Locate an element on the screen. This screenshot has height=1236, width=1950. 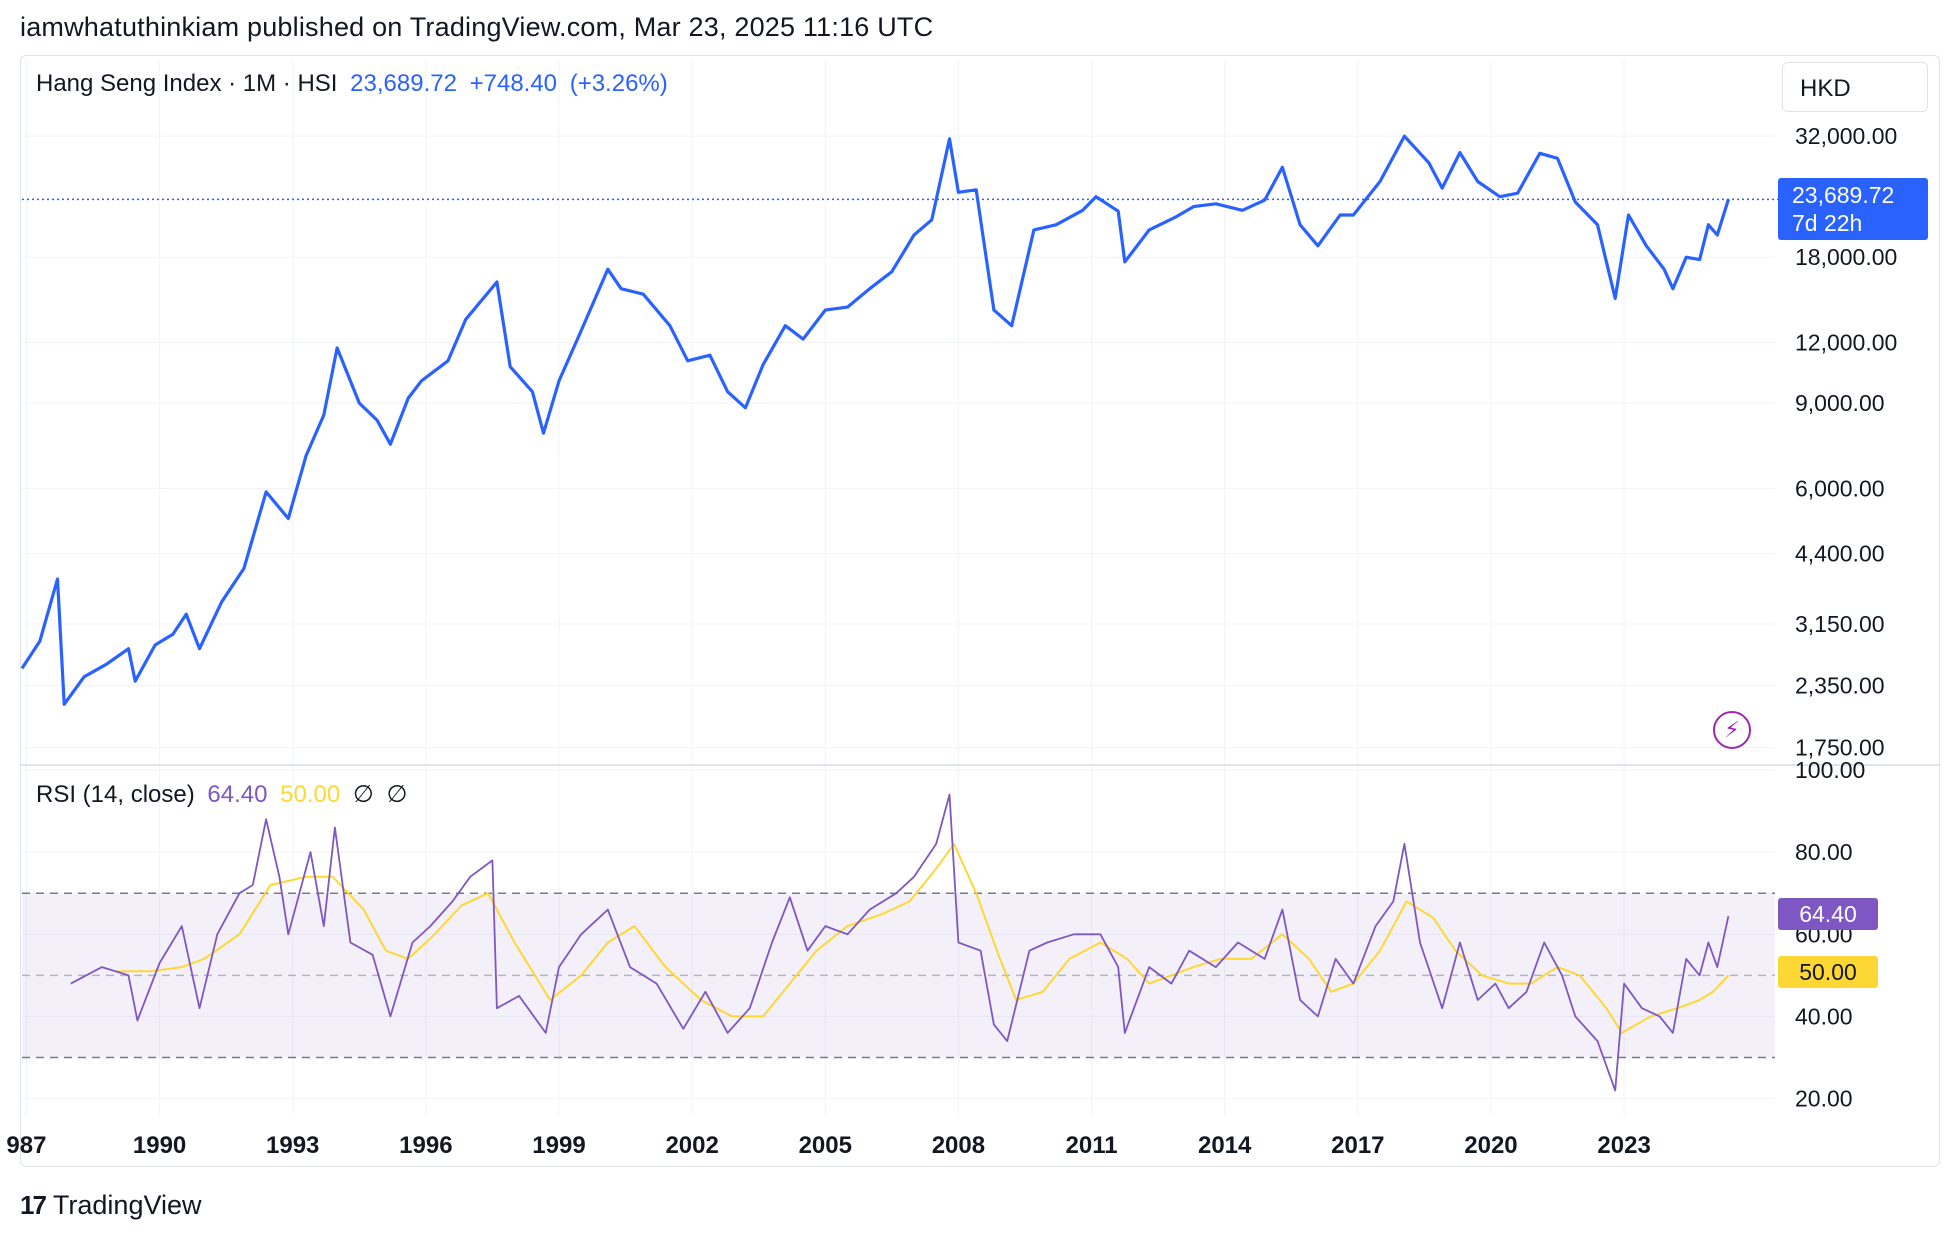
tradingview-logo: 17 TradingView is located at coordinates (111, 1205).